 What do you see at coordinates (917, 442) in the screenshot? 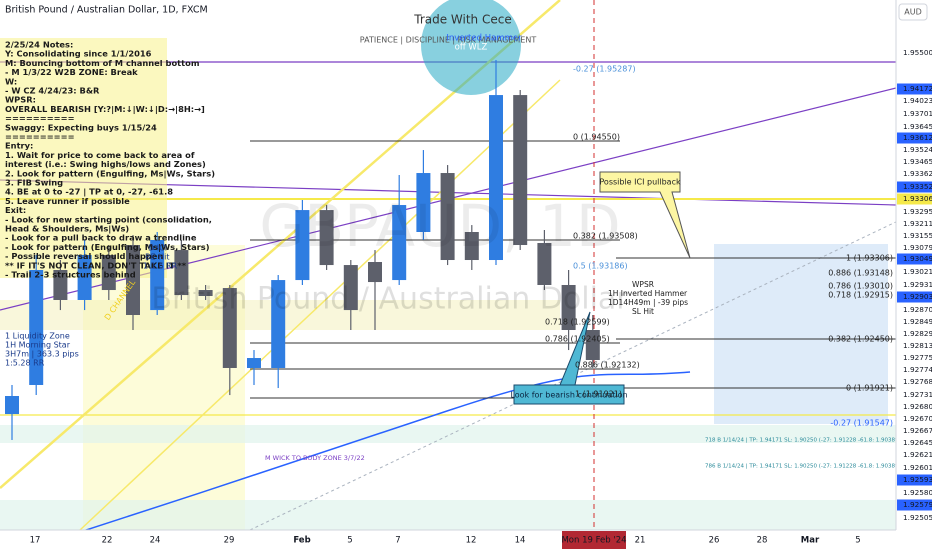
I see `price-label: 1.92645` at bounding box center [917, 442].